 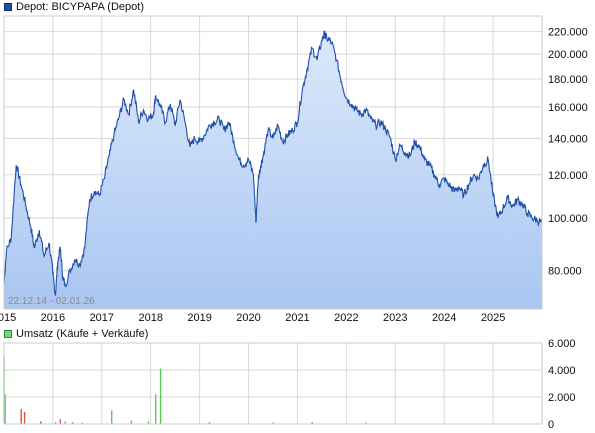 I want to click on legend-main: Depot: BICYPAPA (Depot), so click(x=74, y=7).